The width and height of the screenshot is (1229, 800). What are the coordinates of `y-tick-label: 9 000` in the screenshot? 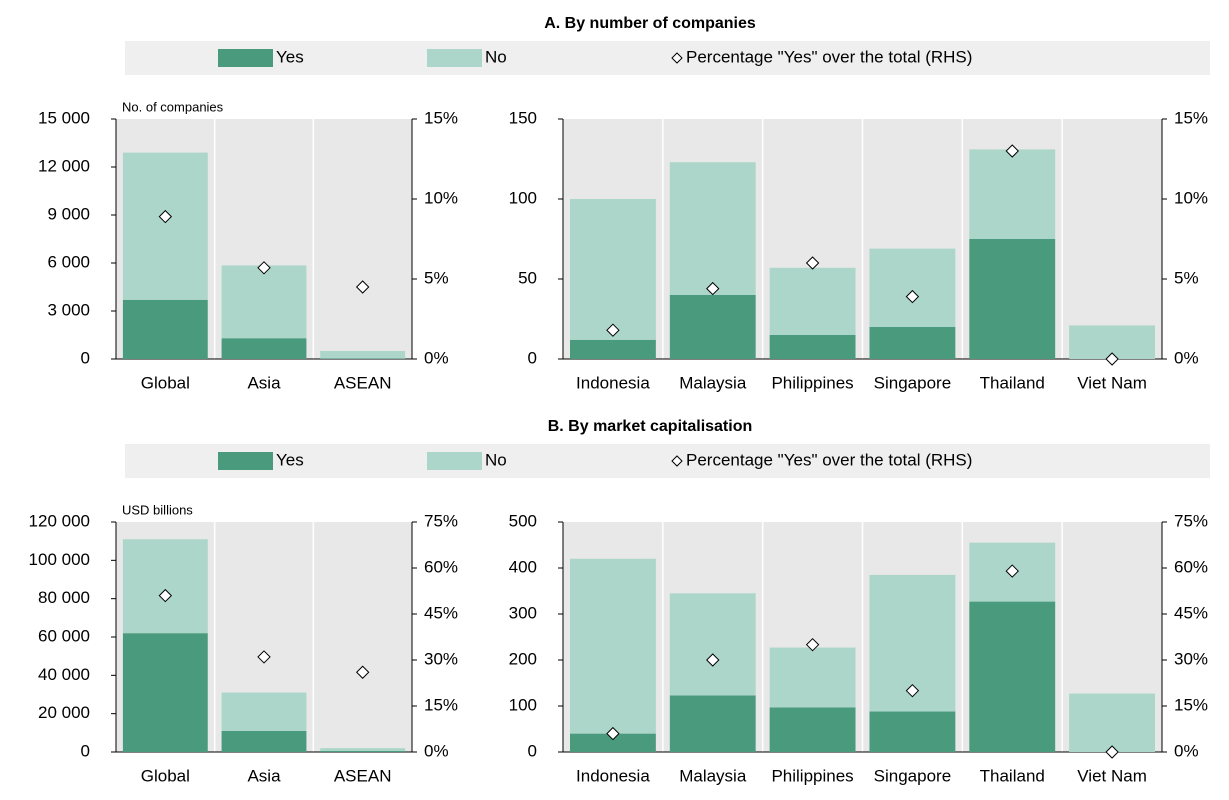 It's located at (68, 213).